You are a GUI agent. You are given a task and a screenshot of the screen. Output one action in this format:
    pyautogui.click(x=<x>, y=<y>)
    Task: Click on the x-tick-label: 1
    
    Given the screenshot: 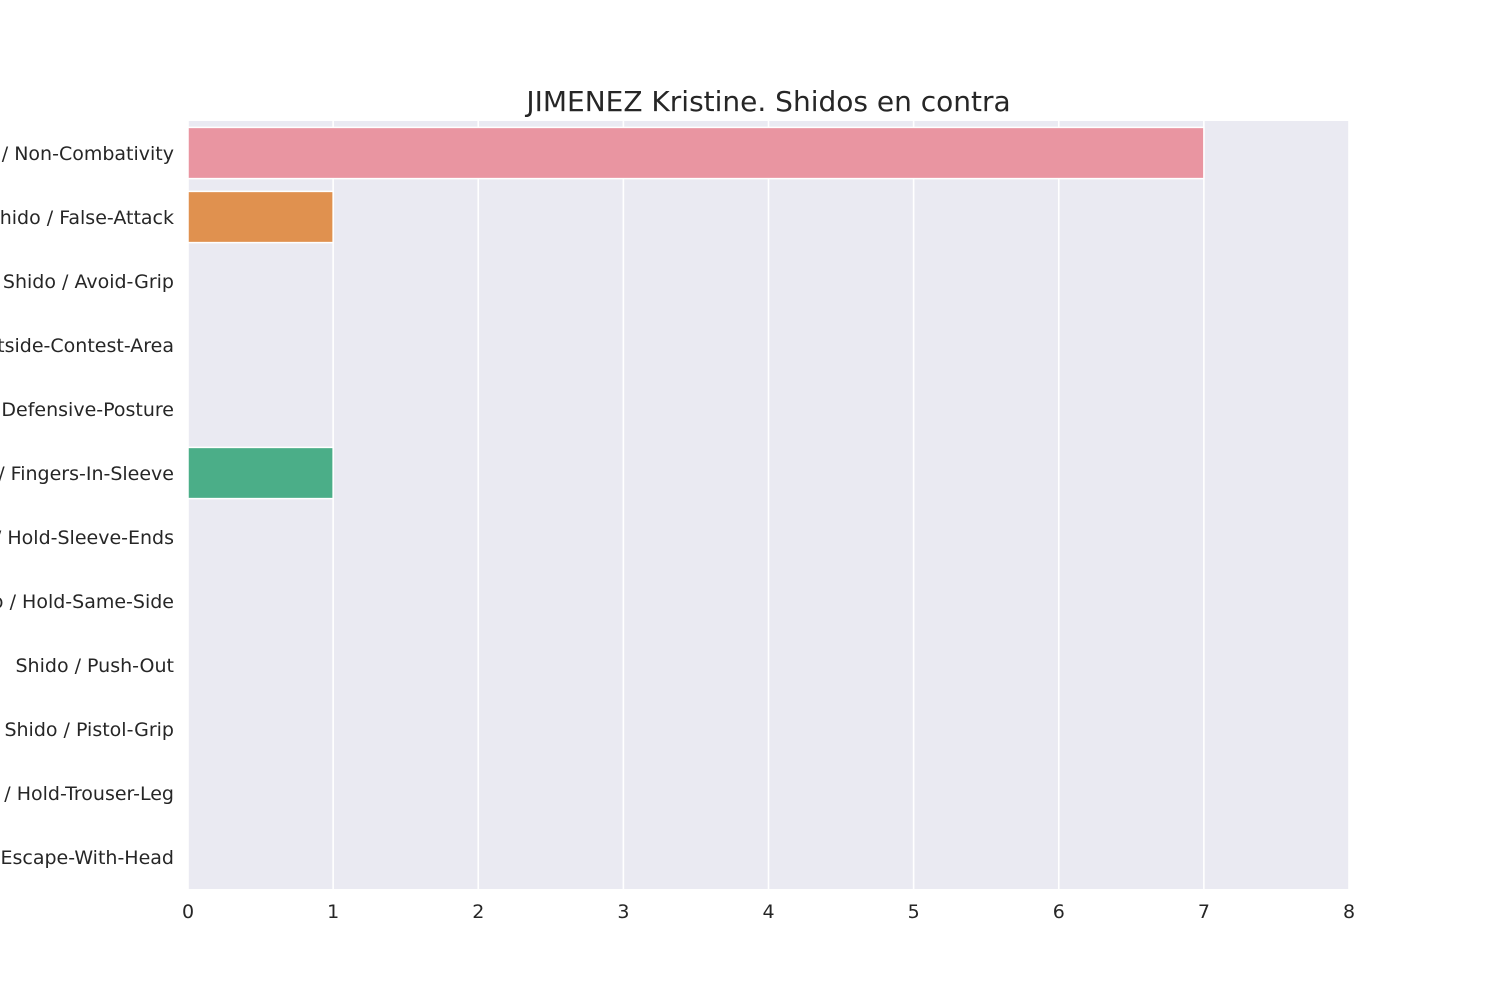 What is the action you would take?
    pyautogui.click(x=333, y=912)
    